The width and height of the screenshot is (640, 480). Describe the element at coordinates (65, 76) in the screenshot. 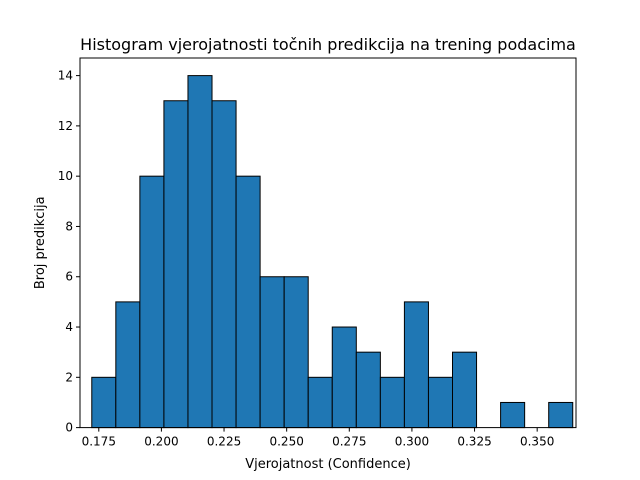

I see `y-tick-label: 14` at that location.